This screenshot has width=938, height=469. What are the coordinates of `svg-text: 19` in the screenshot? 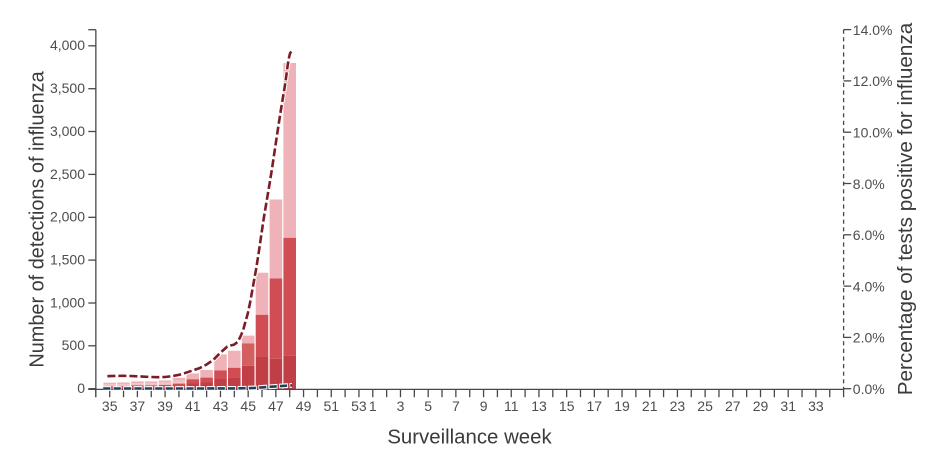 It's located at (622, 406).